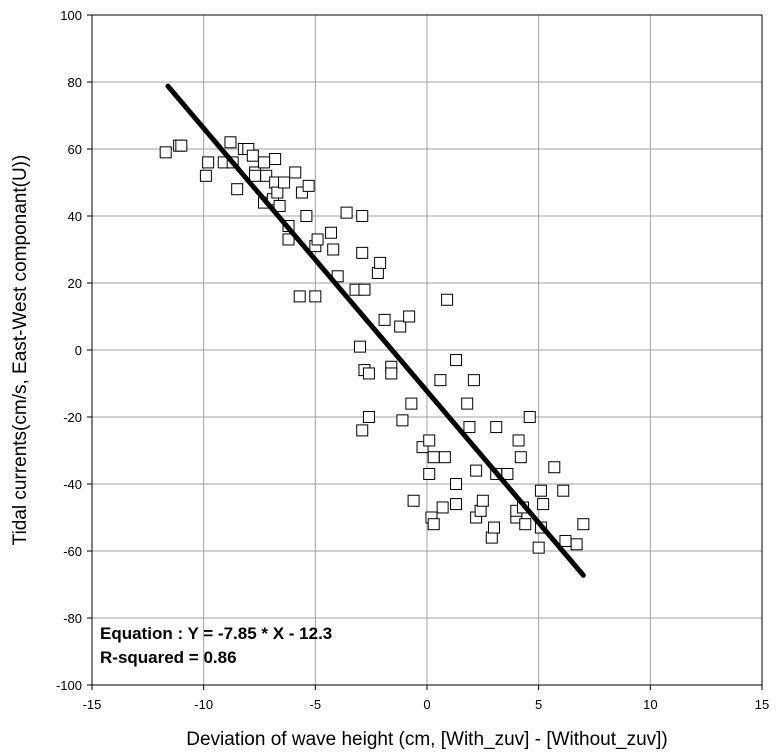  I want to click on x-tick-label: 5, so click(538, 704).